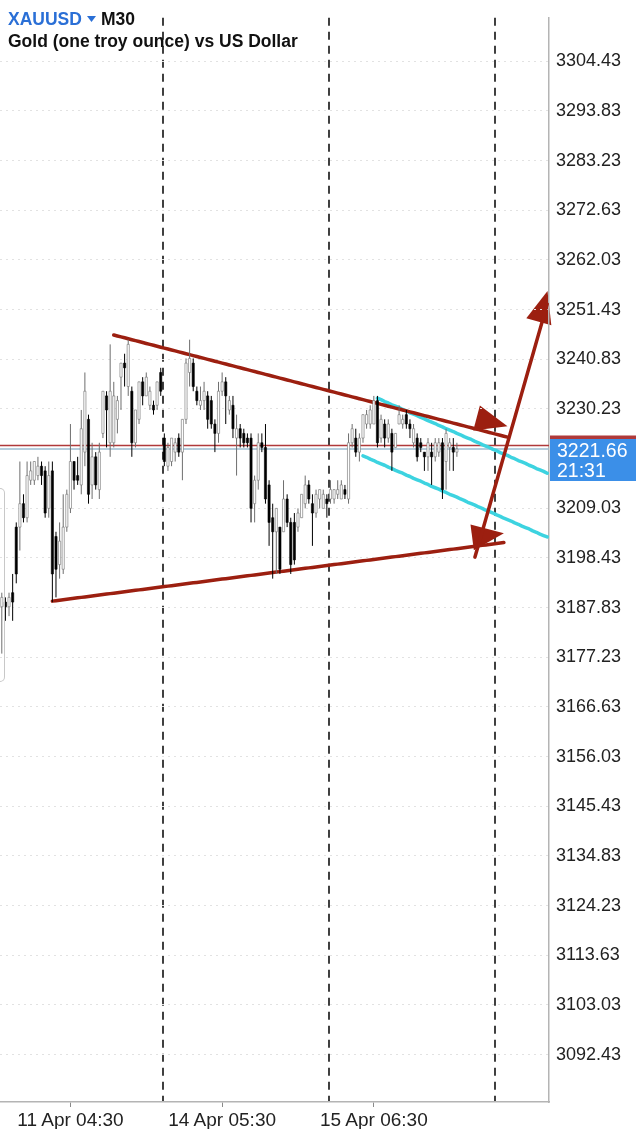 The image size is (636, 1129). What do you see at coordinates (589, 507) in the screenshot?
I see `y-tick-label: 3209.03` at bounding box center [589, 507].